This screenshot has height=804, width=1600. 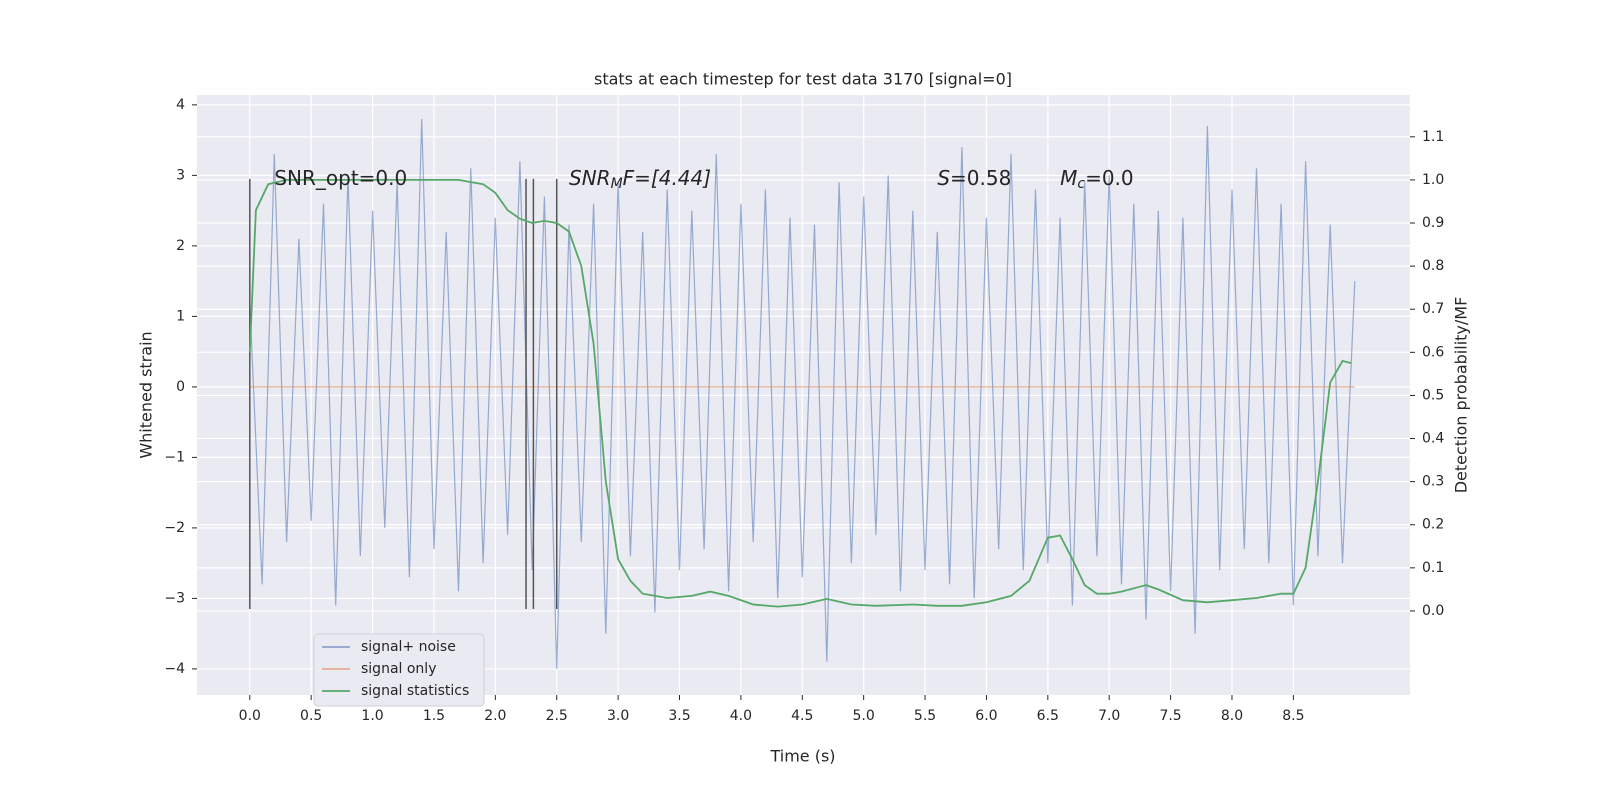 What do you see at coordinates (925, 716) in the screenshot?
I see `x-tick-label: 5.5` at bounding box center [925, 716].